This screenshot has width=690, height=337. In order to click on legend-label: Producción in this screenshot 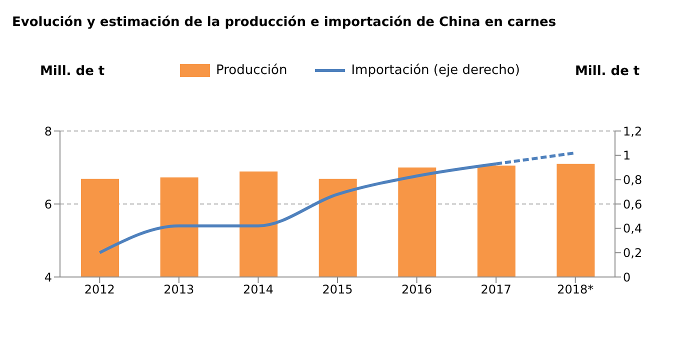, I will do `click(252, 70)`.